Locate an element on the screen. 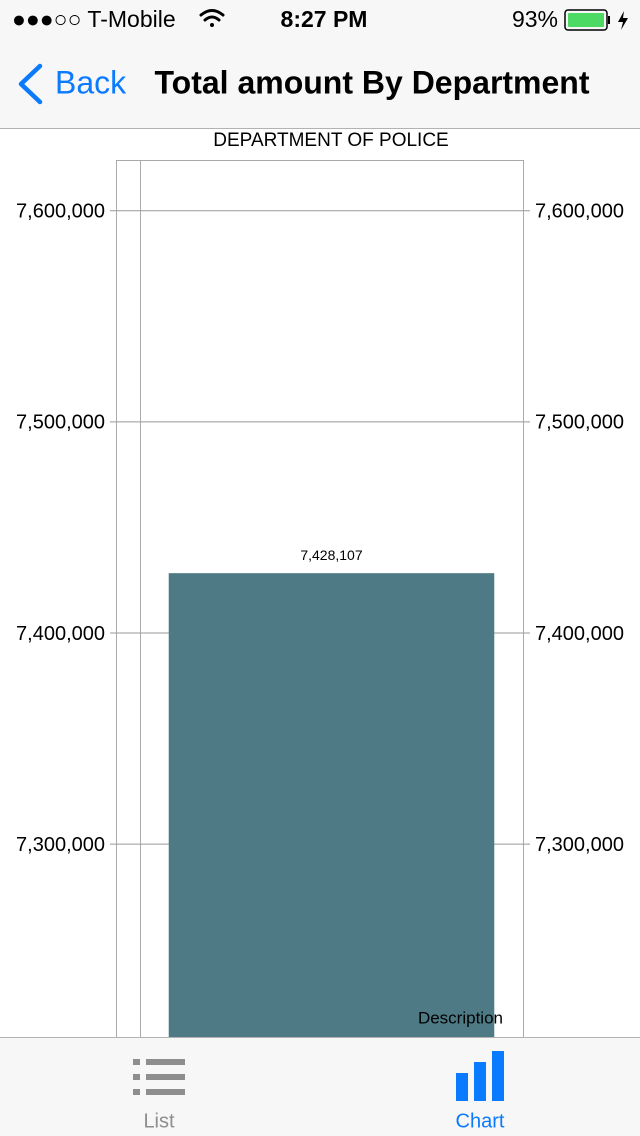  carrier: ●●●○○ T-Mobile is located at coordinates (94, 19).